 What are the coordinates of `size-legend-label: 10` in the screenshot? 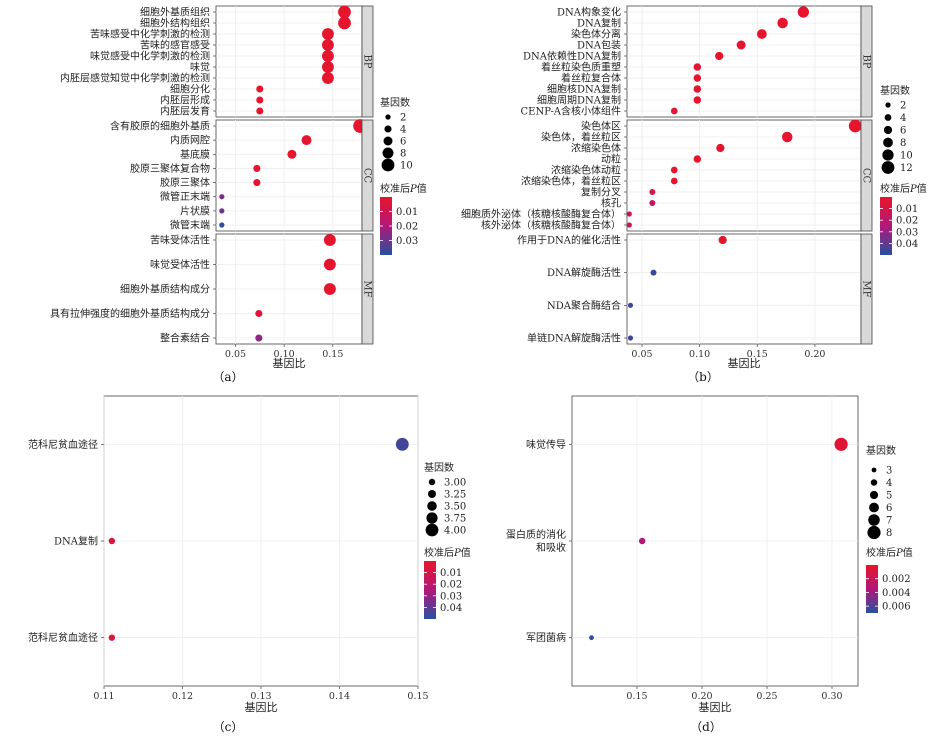 It's located at (406, 166).